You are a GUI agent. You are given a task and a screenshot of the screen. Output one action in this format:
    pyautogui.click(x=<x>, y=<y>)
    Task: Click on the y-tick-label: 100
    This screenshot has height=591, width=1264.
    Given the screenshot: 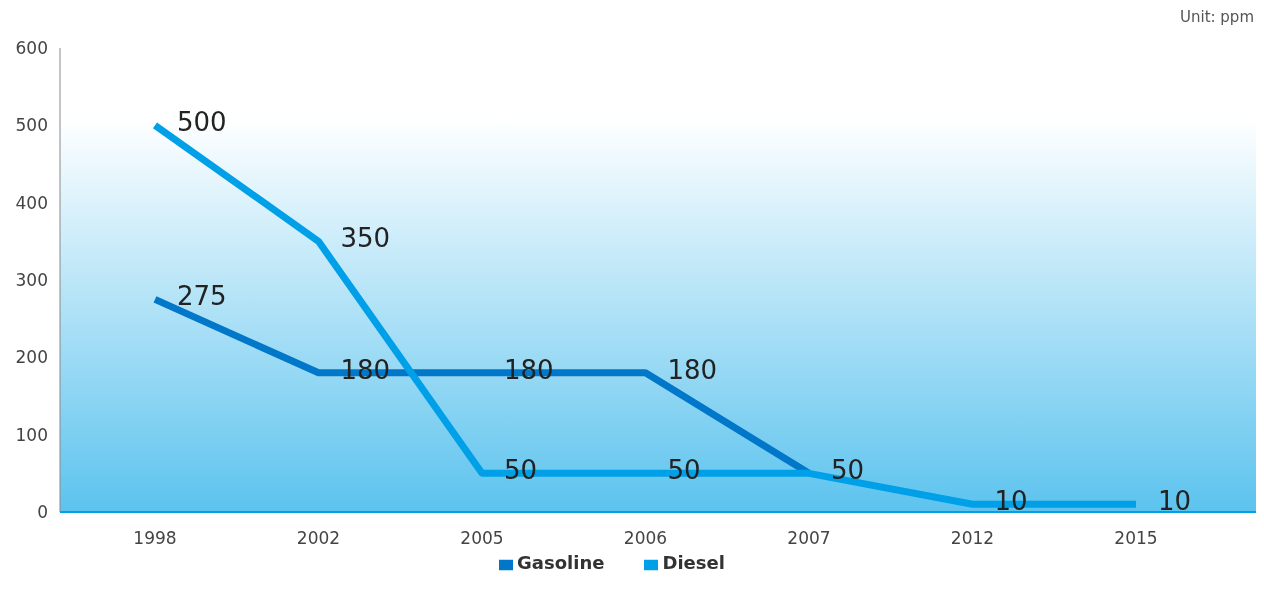 What is the action you would take?
    pyautogui.click(x=31, y=434)
    